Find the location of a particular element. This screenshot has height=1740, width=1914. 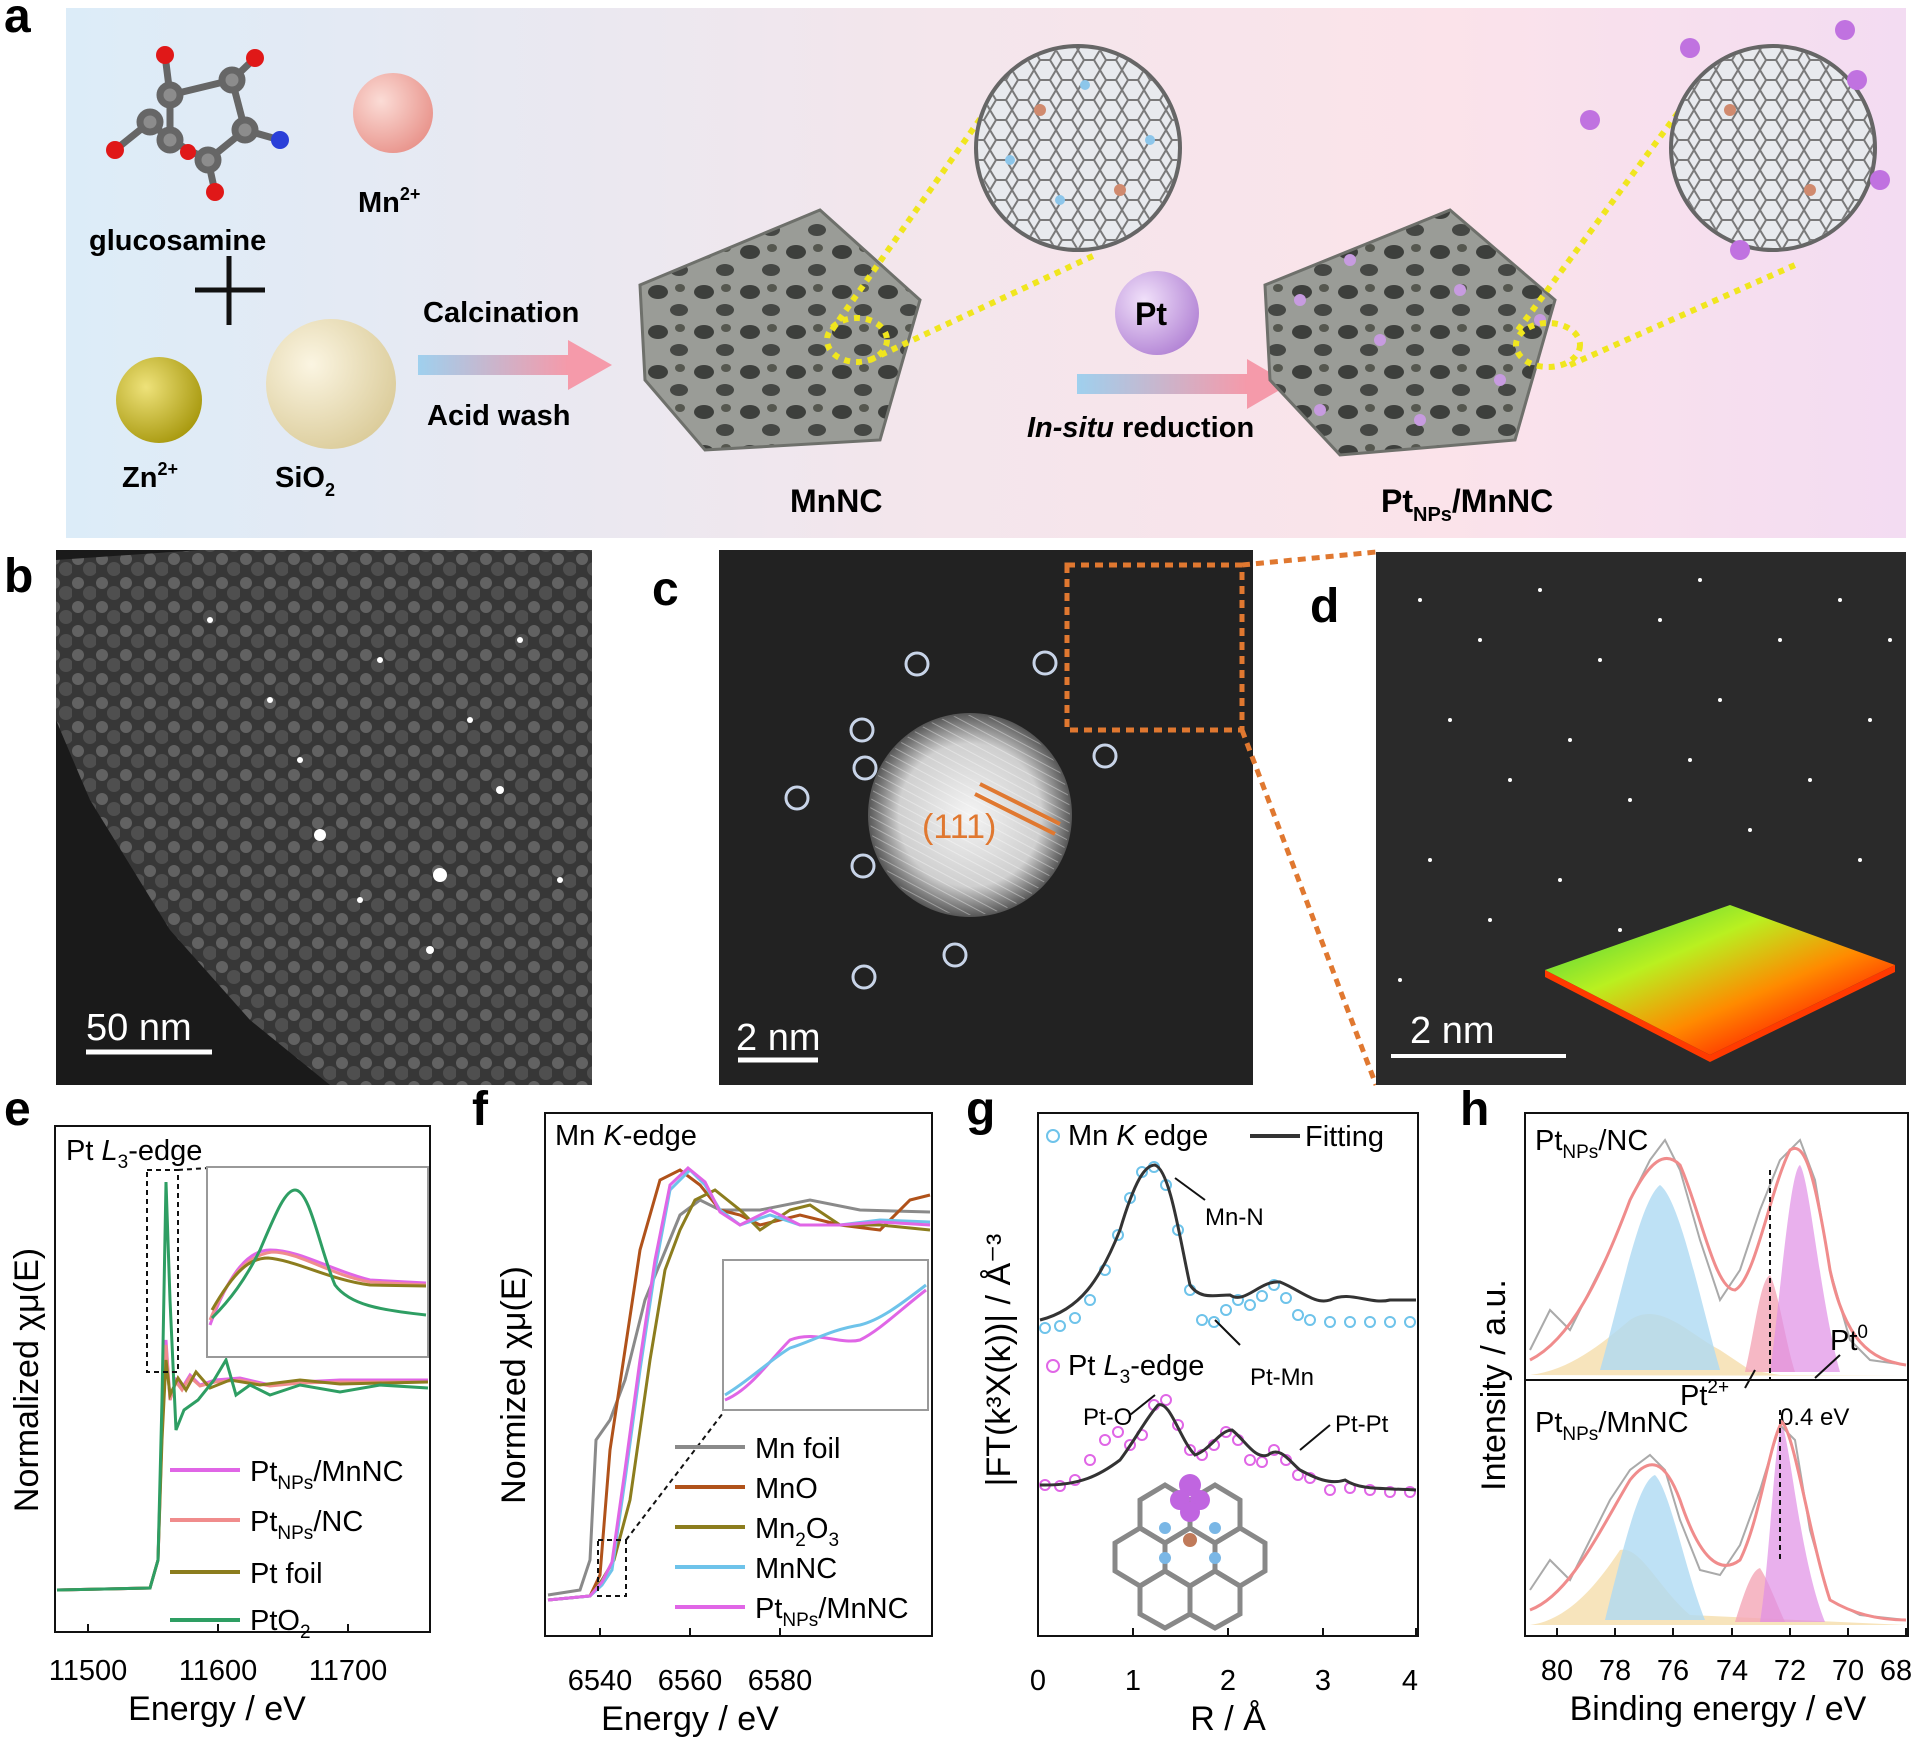

svg-text: PtNPs/NC is located at coordinates (306, 1525).